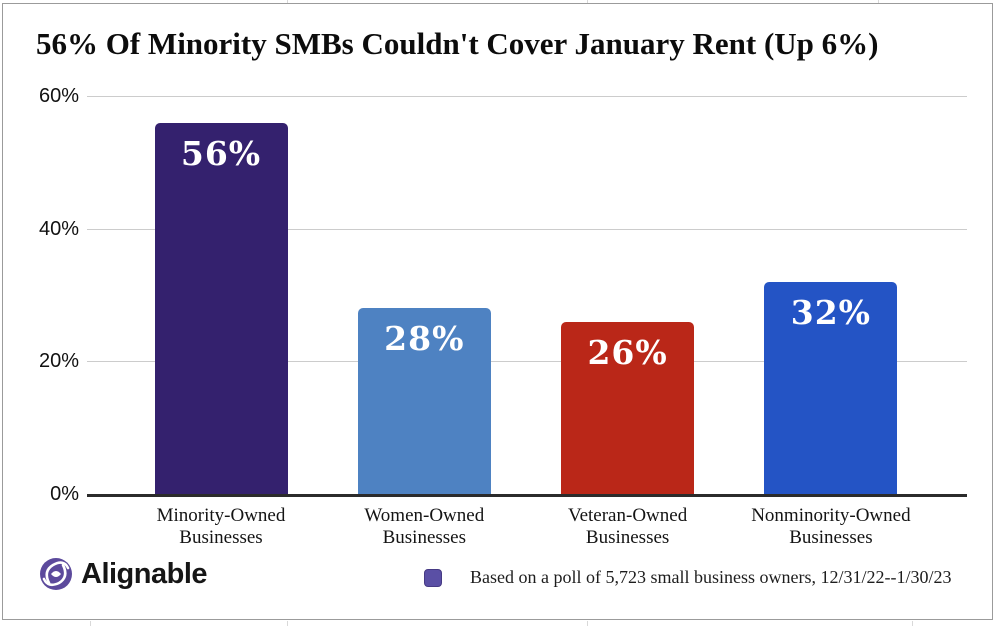 This screenshot has width=1000, height=626. Describe the element at coordinates (424, 338) in the screenshot. I see `bar-value-label: 28%` at that location.